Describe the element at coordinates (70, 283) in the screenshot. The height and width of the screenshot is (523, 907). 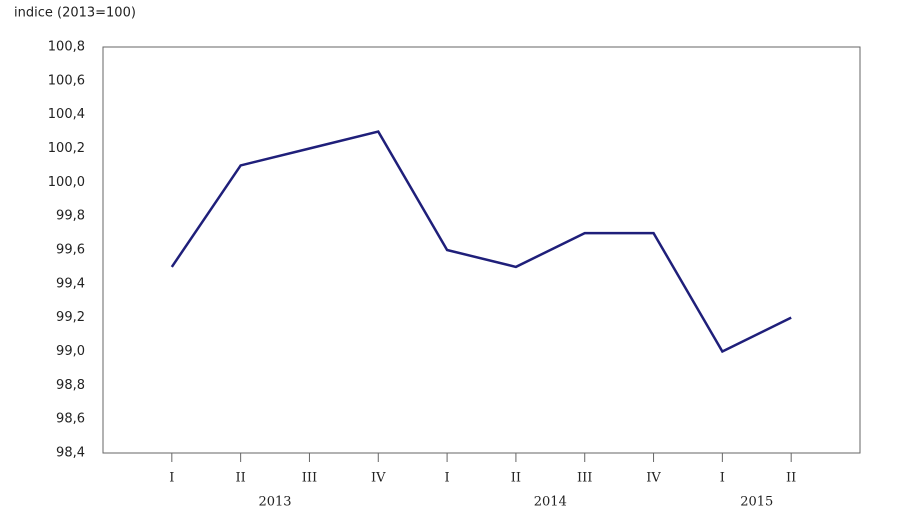
I see `y-tick-label: 99,4` at that location.